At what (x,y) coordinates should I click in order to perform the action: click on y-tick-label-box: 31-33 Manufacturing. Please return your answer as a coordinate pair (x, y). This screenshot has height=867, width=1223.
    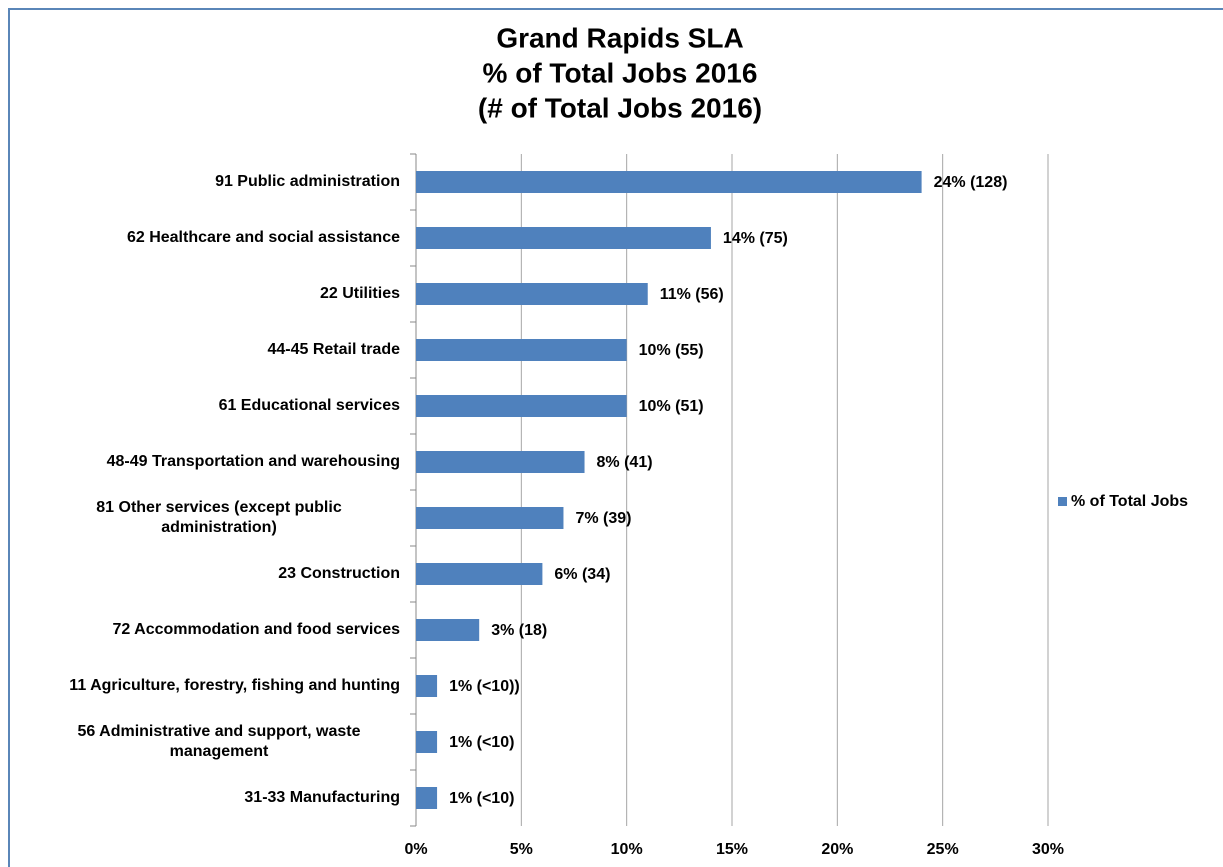
    Looking at the image, I should click on (210, 798).